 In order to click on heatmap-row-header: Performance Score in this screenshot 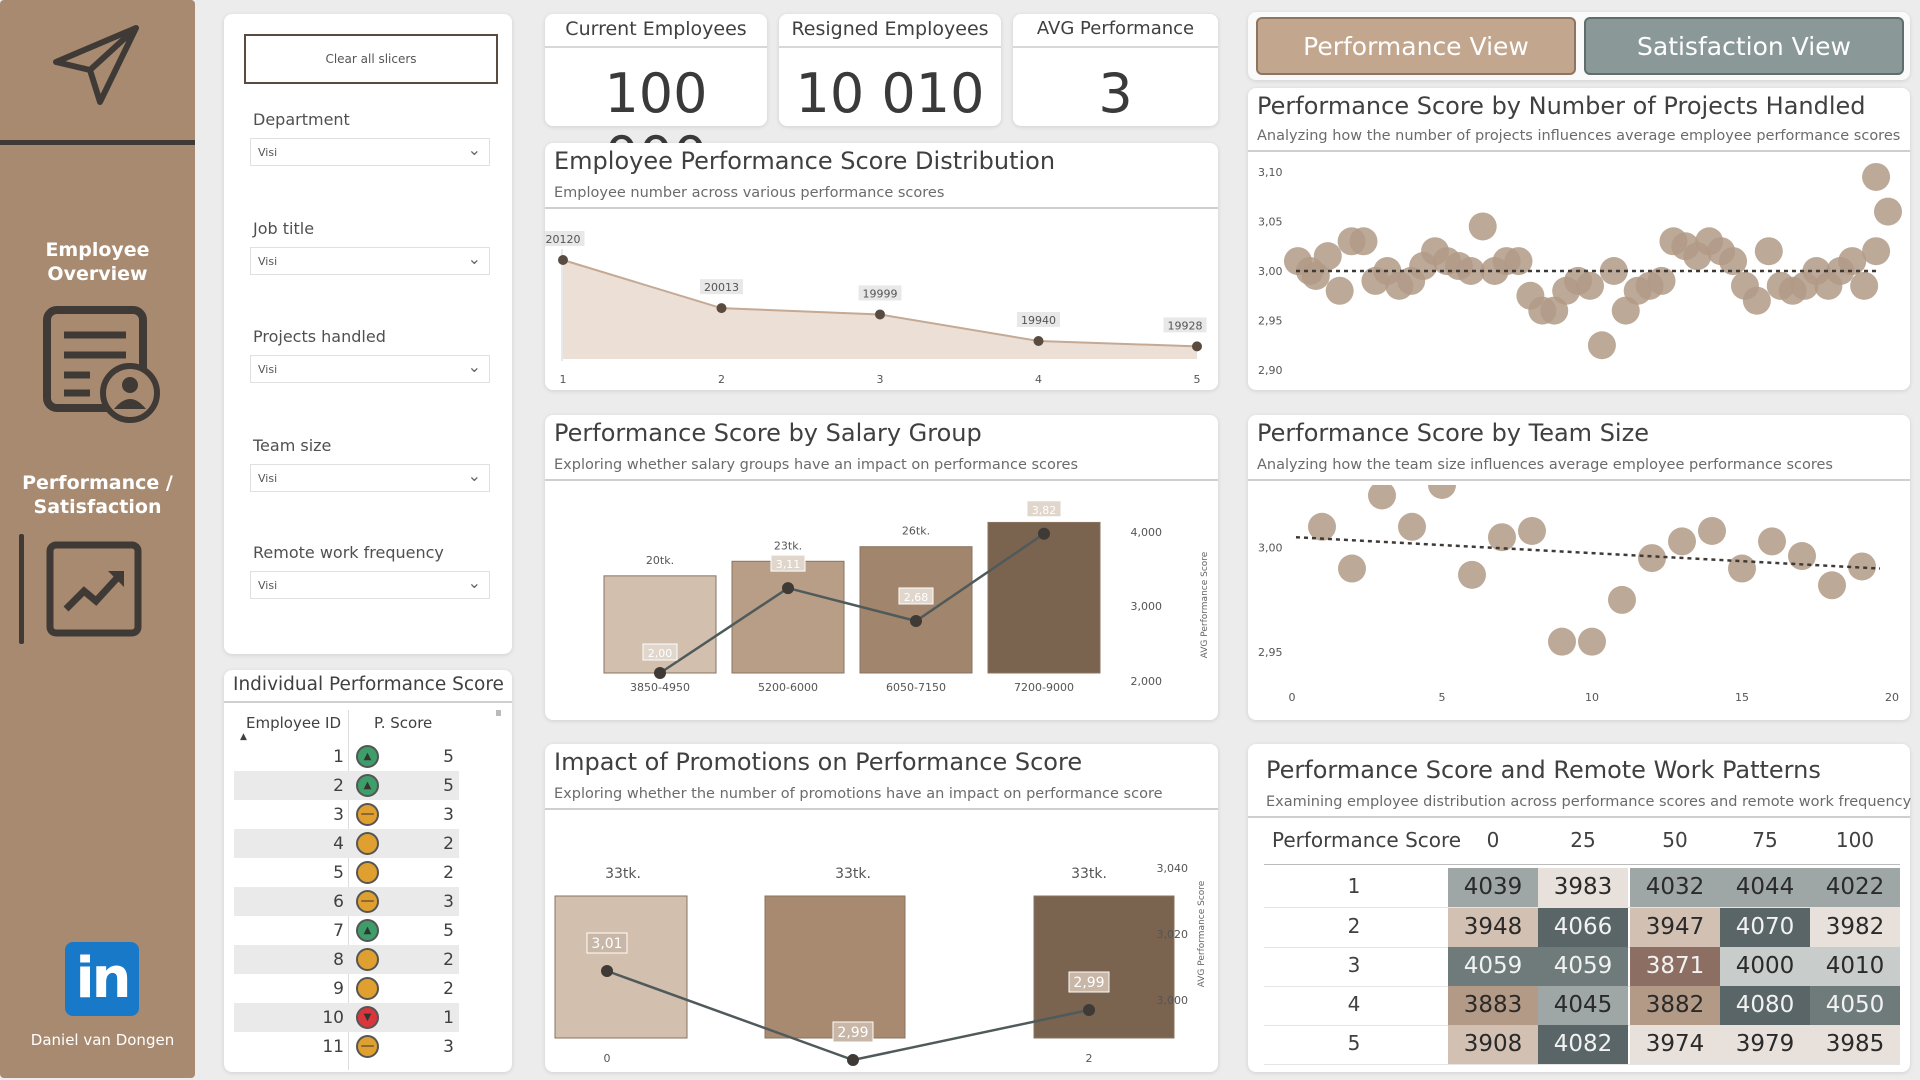, I will do `click(1367, 840)`.